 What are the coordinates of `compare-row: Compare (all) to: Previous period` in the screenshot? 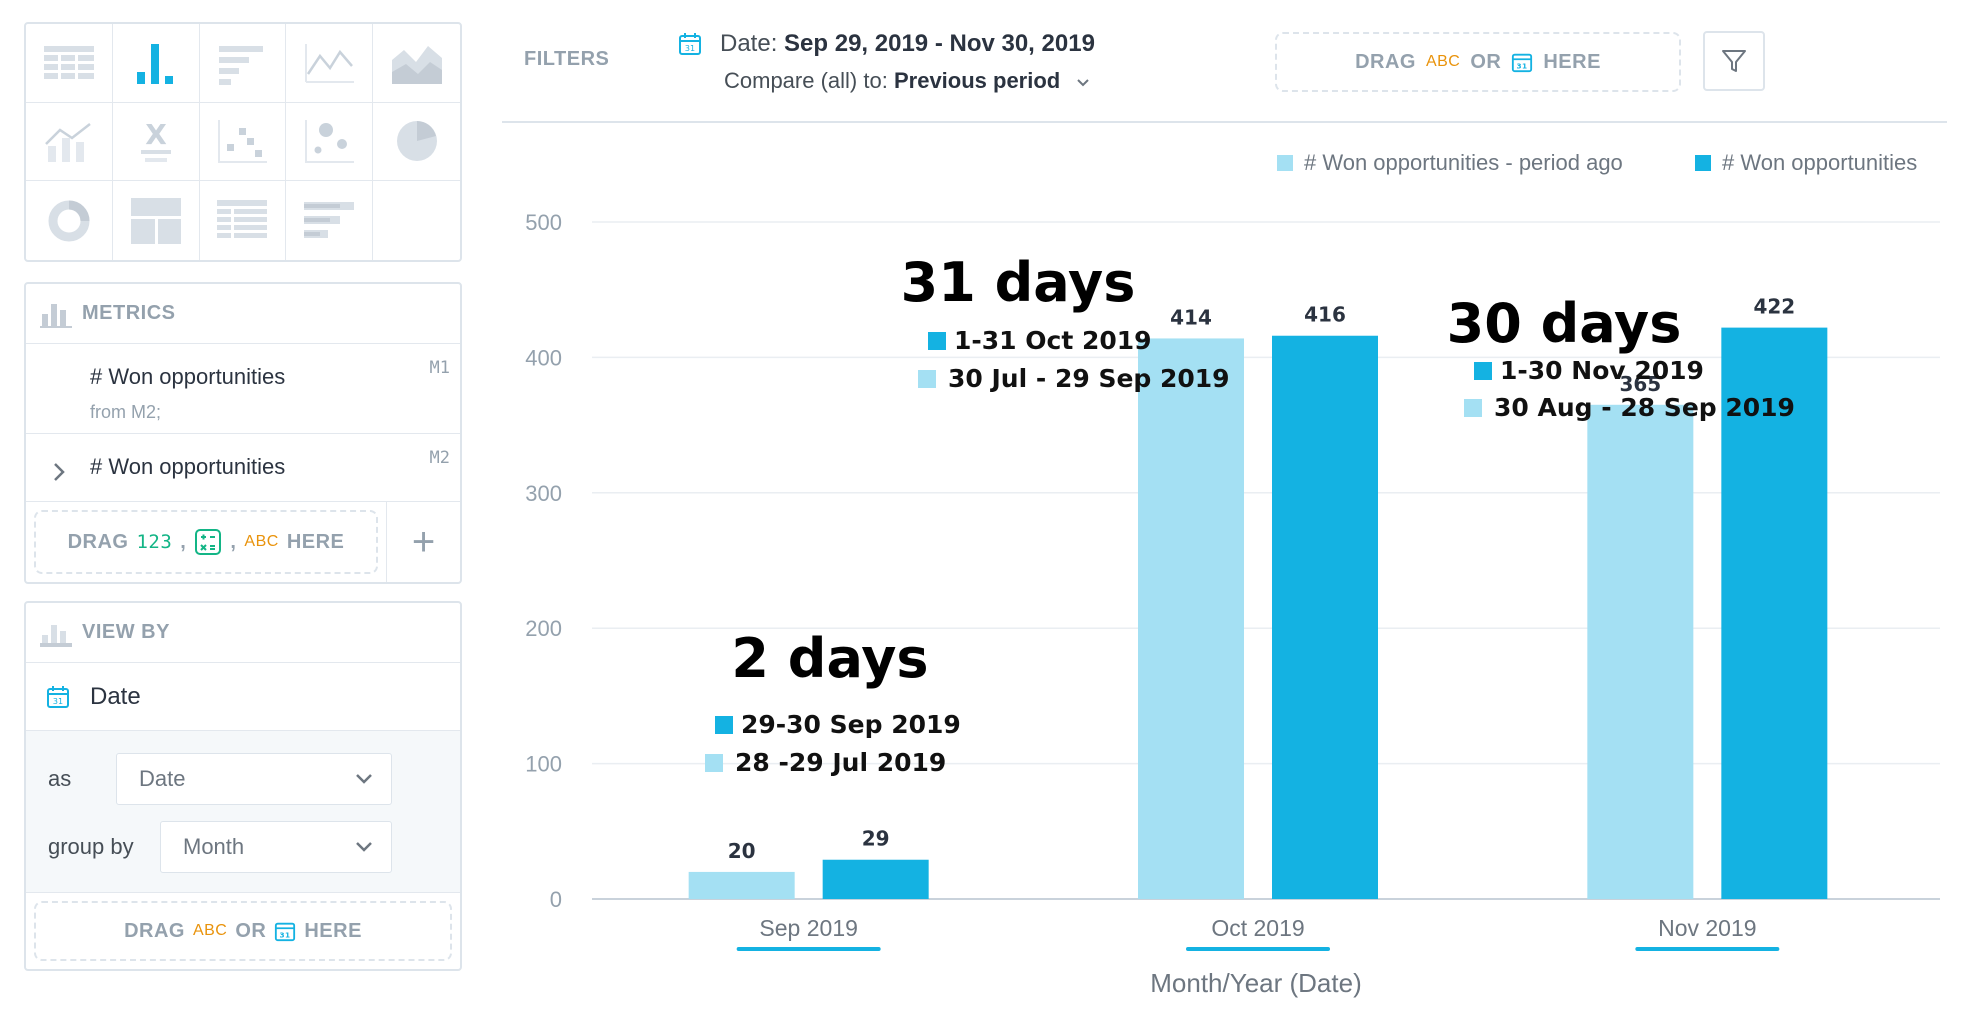 It's located at (909, 81).